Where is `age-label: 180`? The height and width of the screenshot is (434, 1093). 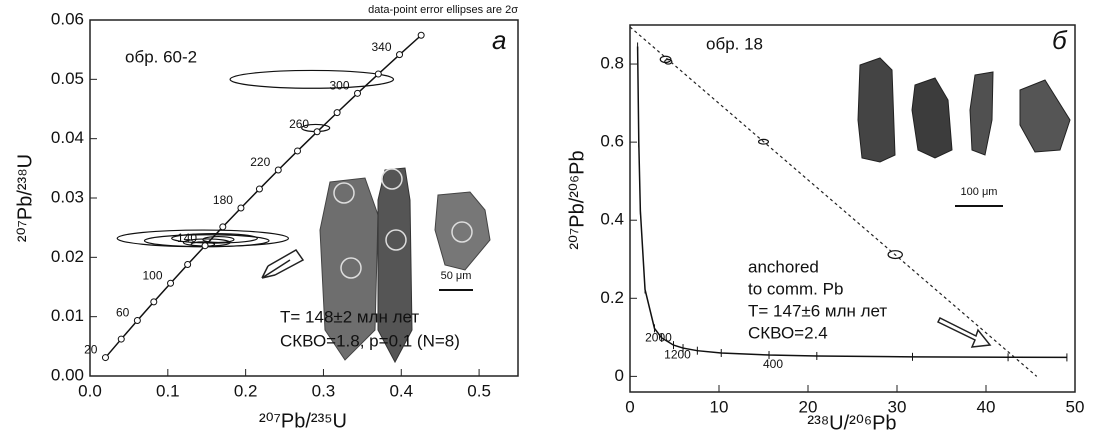 age-label: 180 is located at coordinates (223, 200).